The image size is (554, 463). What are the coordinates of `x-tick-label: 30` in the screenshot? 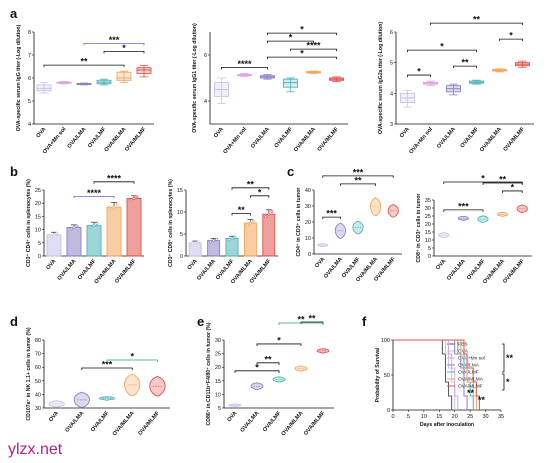 It's located at (486, 417).